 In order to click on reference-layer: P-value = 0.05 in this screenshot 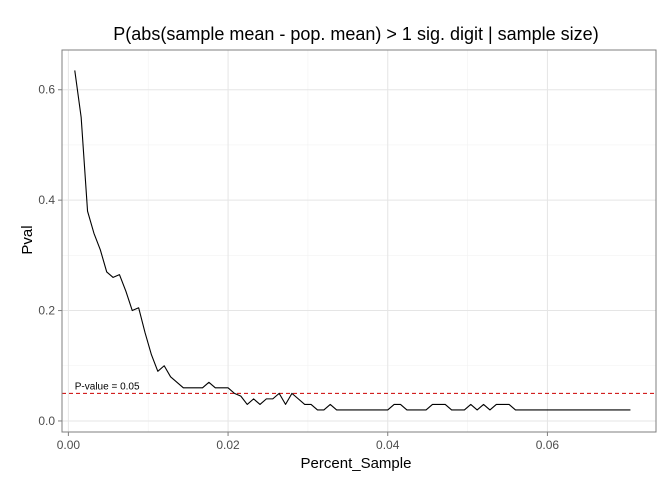, I will do `click(359, 387)`.